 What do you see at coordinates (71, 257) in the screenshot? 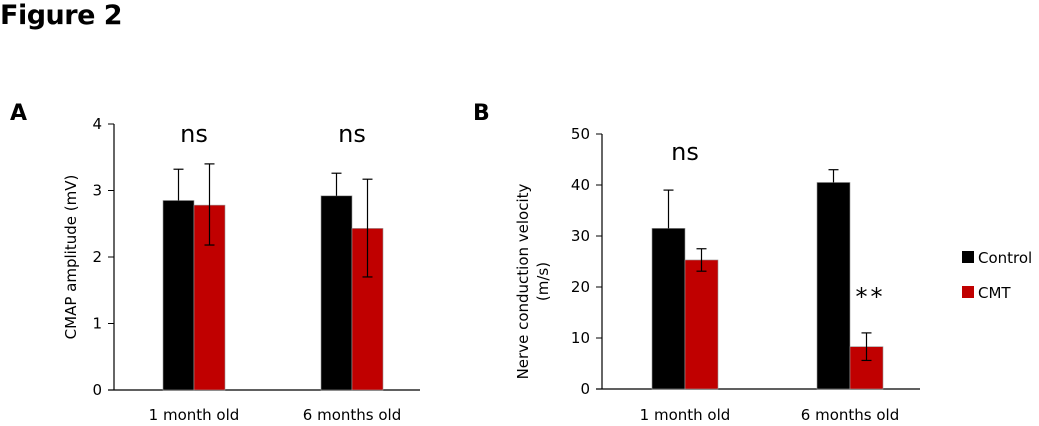
I see `y-axis-label: CMAP amplitude (mV)` at bounding box center [71, 257].